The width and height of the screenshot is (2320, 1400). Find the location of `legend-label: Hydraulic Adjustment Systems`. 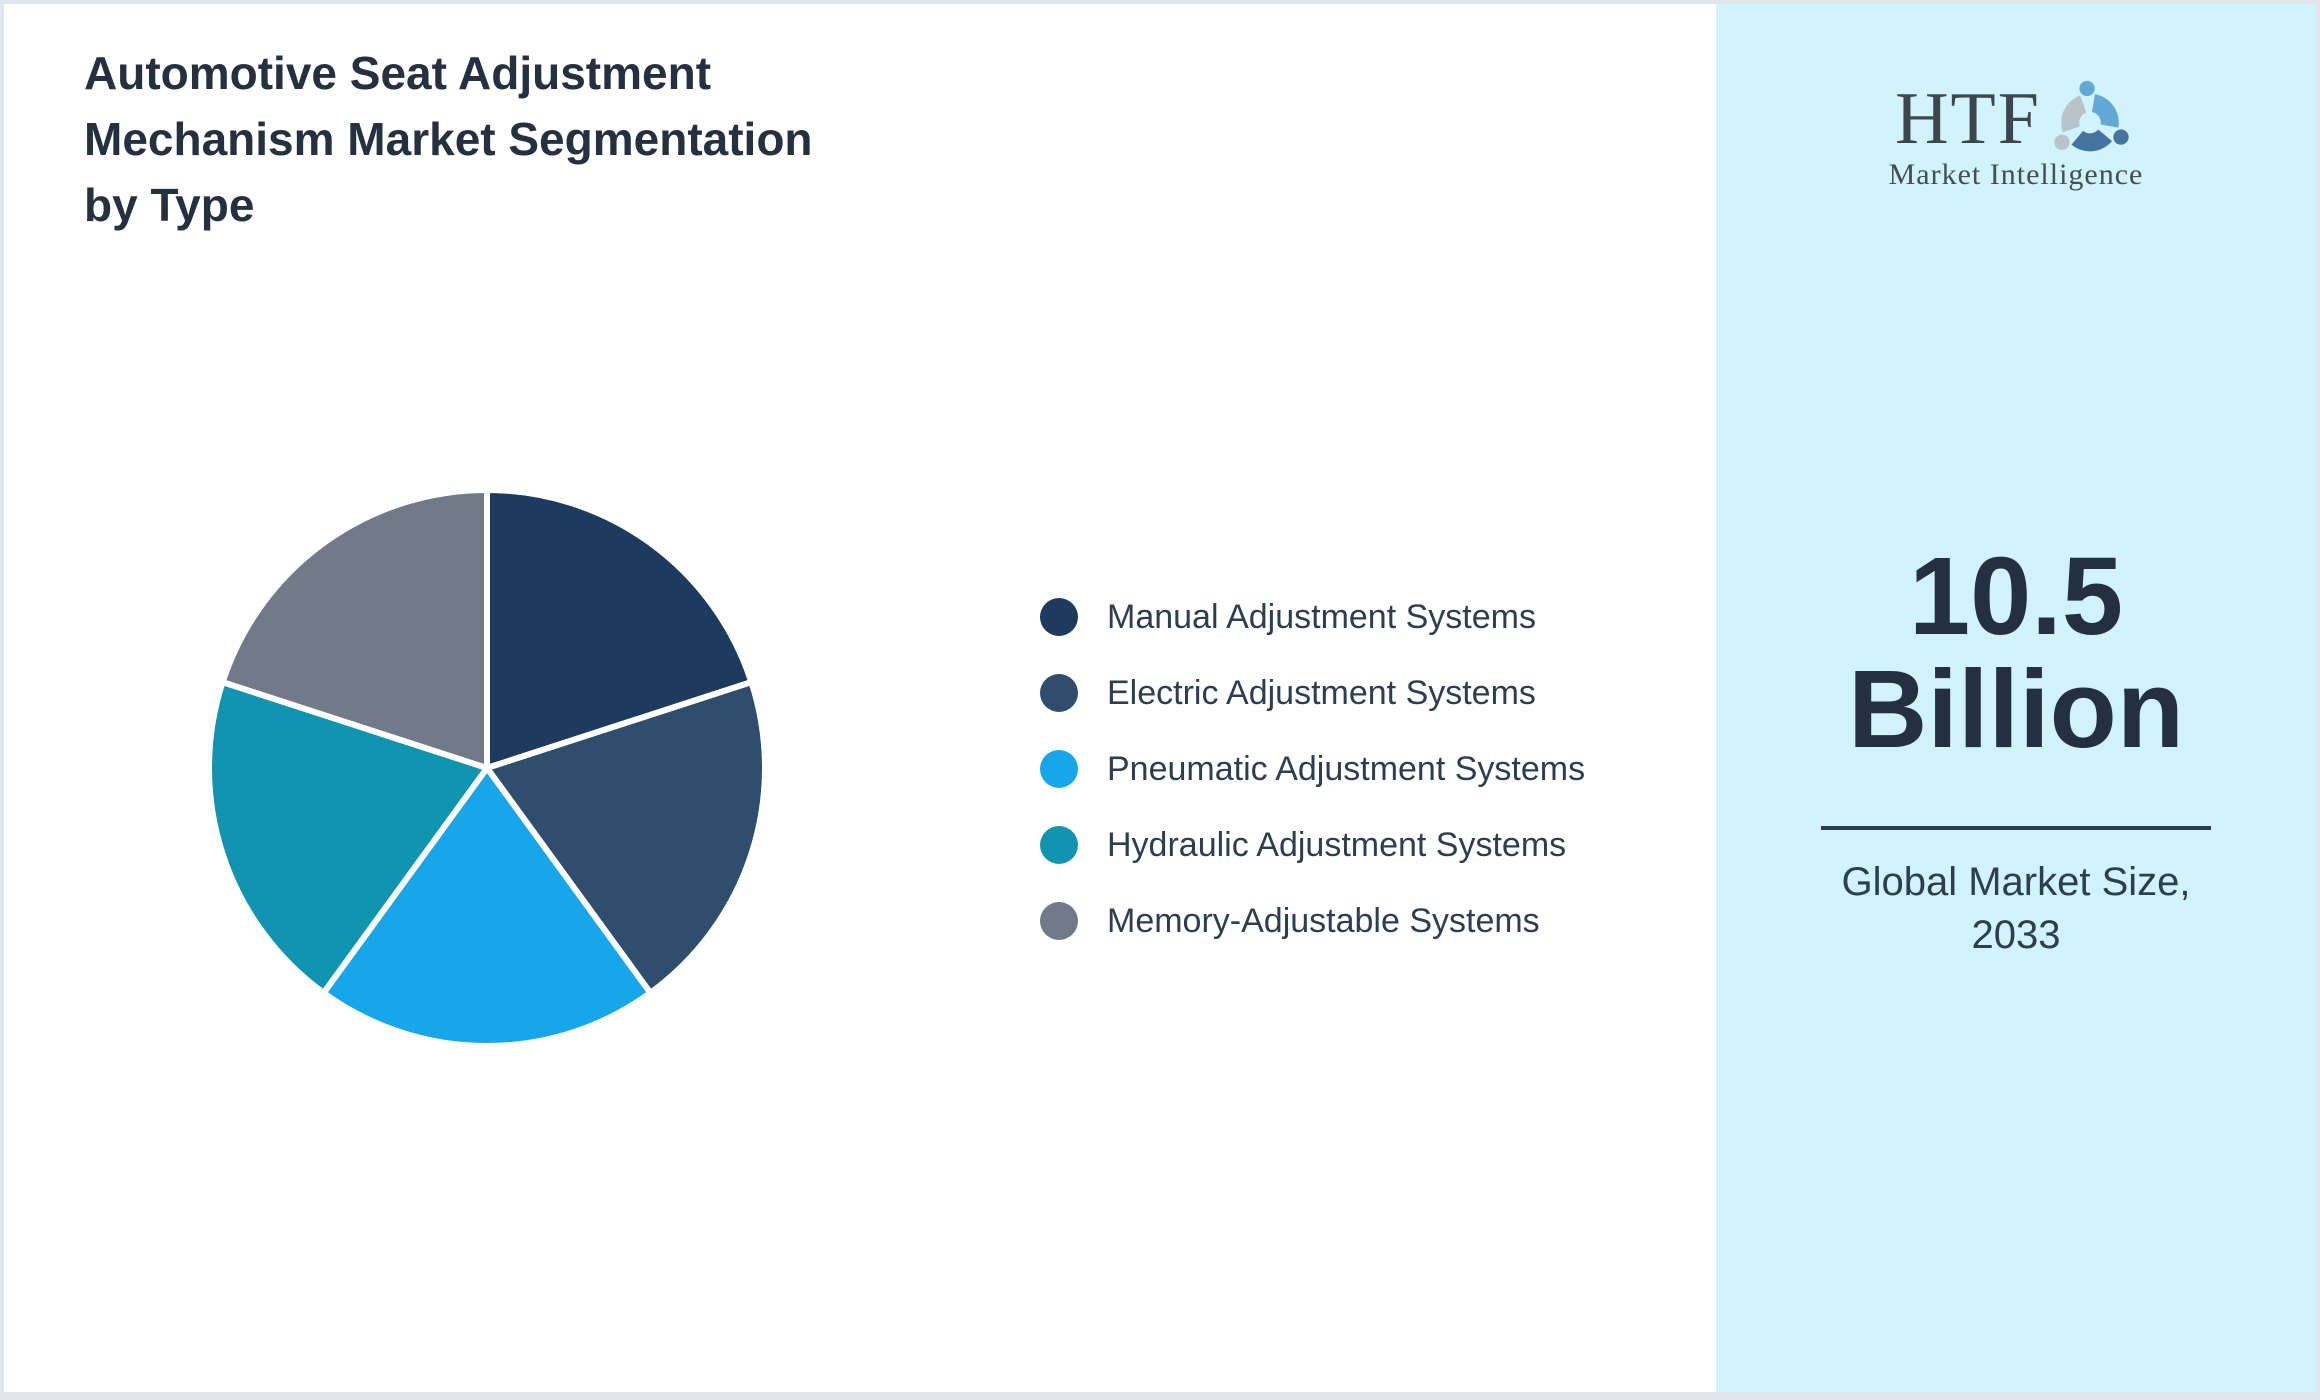

legend-label: Hydraulic Adjustment Systems is located at coordinates (1337, 844).